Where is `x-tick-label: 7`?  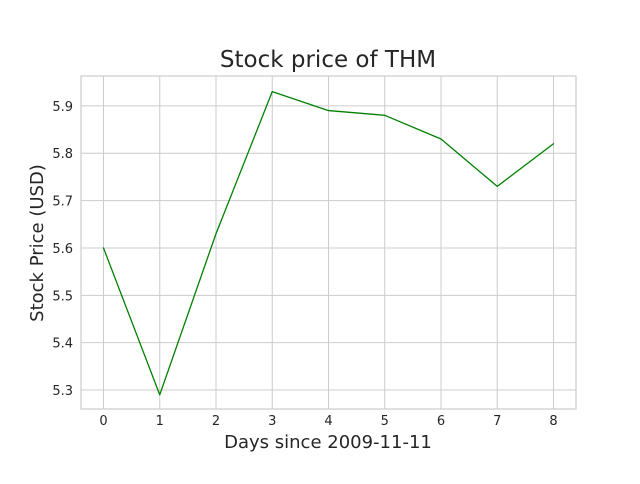
x-tick-label: 7 is located at coordinates (497, 421).